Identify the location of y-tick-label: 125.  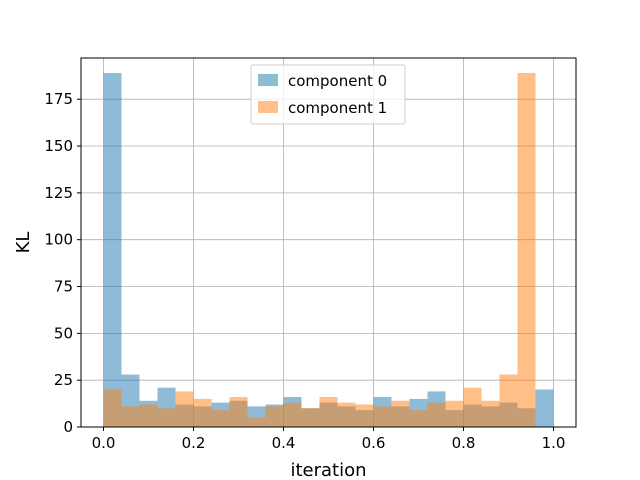
(58, 193).